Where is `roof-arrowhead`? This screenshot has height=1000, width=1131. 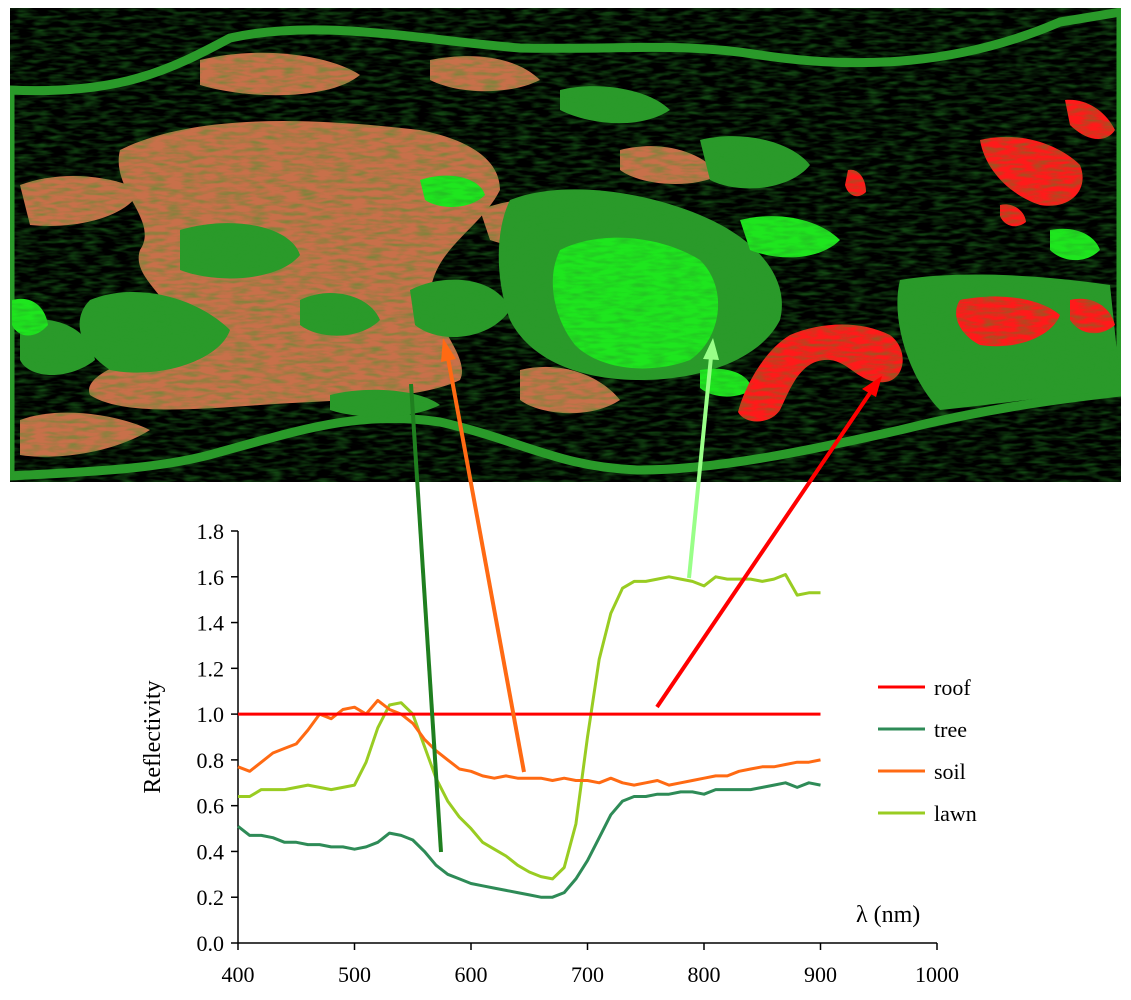
roof-arrowhead is located at coordinates (872, 386).